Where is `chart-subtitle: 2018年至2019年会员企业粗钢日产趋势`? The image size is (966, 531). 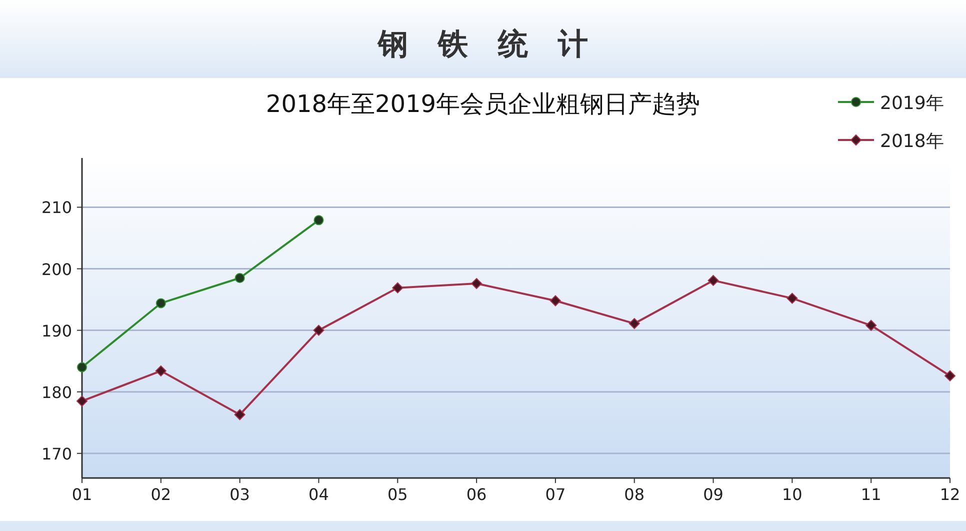 chart-subtitle: 2018年至2019年会员企业粗钢日产趋势 is located at coordinates (483, 104).